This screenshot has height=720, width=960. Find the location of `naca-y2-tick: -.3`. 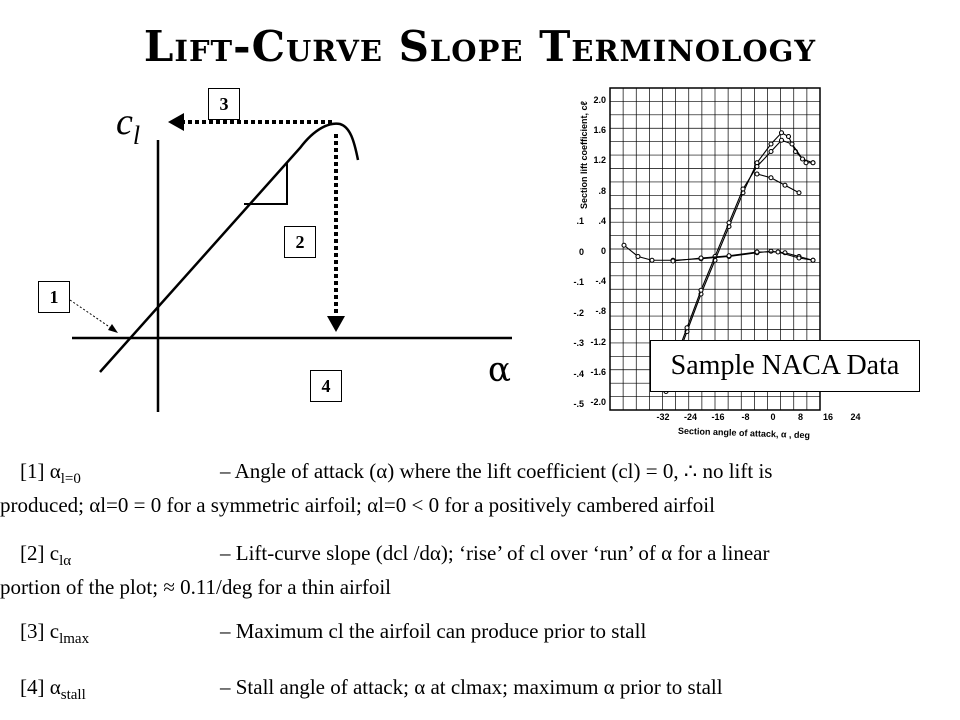

naca-y2-tick: -.3 is located at coordinates (578, 343).